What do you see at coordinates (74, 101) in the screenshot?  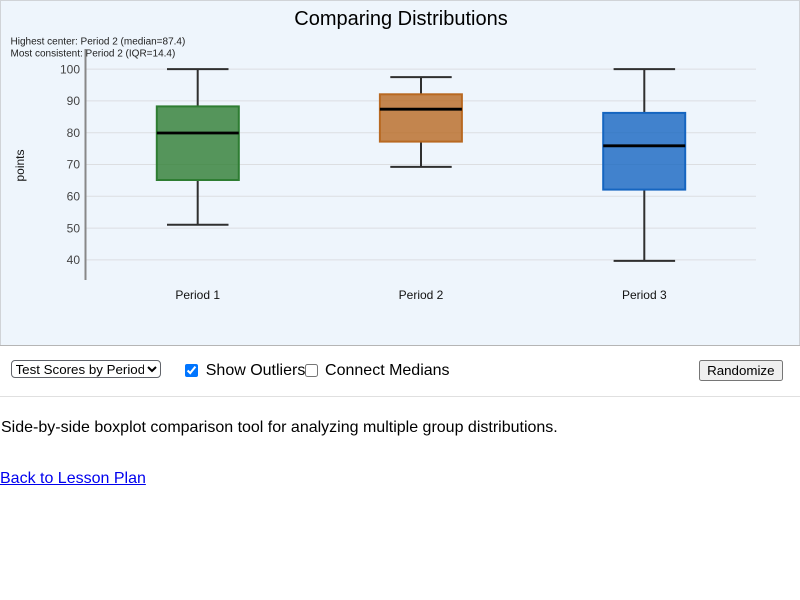 I see `svg-text: 90` at bounding box center [74, 101].